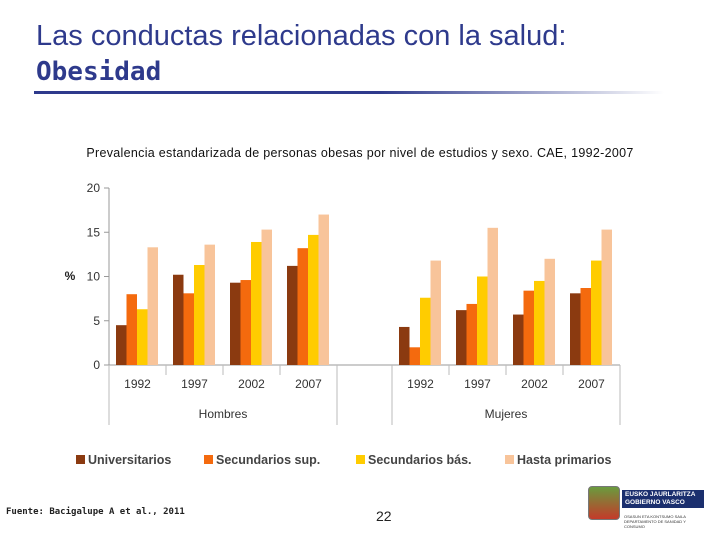 The width and height of the screenshot is (720, 540). Describe the element at coordinates (301, 36) in the screenshot. I see `slide-title-line1: Las conductas relacionadas con la salud:` at that location.